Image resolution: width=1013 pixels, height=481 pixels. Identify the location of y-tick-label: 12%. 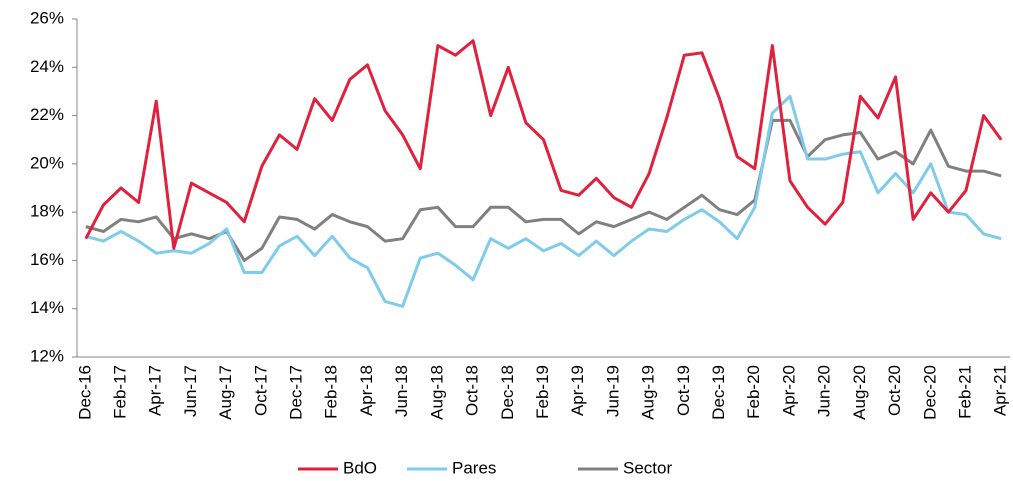
(47, 355).